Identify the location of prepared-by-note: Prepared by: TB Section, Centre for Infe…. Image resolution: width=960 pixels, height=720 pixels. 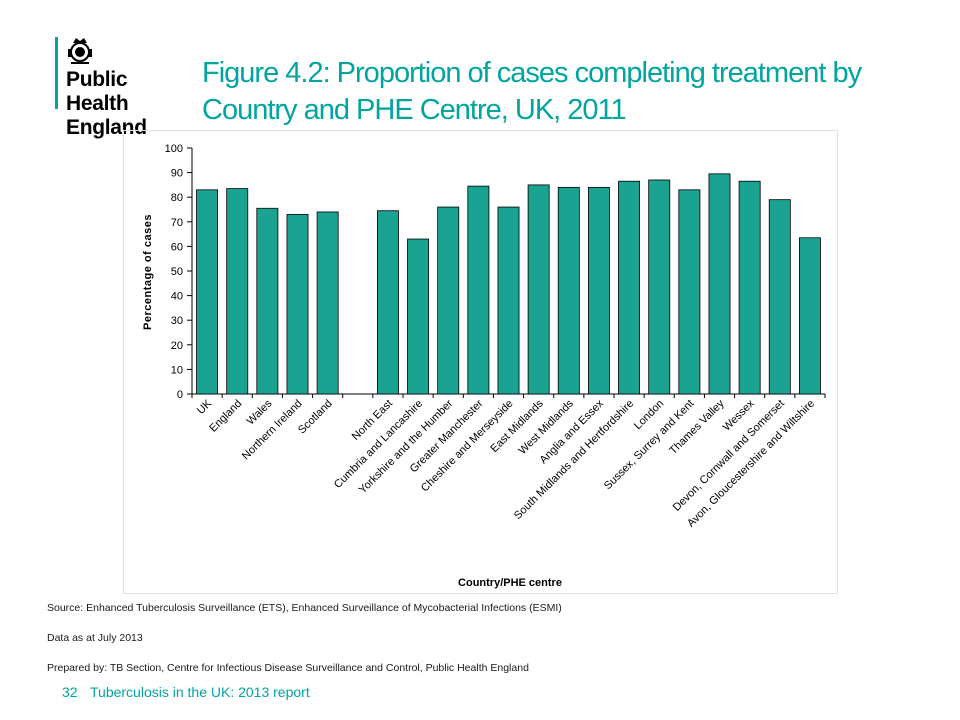
(288, 668).